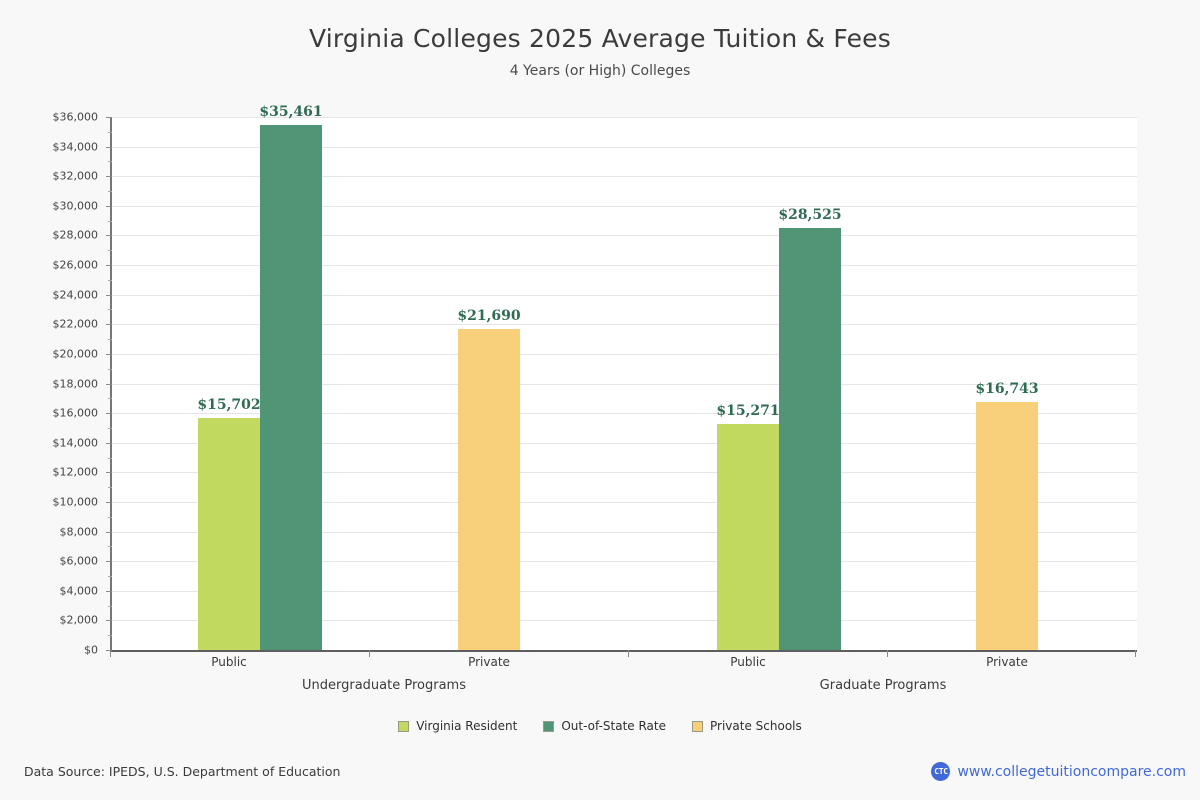 The image size is (1200, 800). Describe the element at coordinates (75, 383) in the screenshot. I see `y-axis-label: $18,000` at that location.